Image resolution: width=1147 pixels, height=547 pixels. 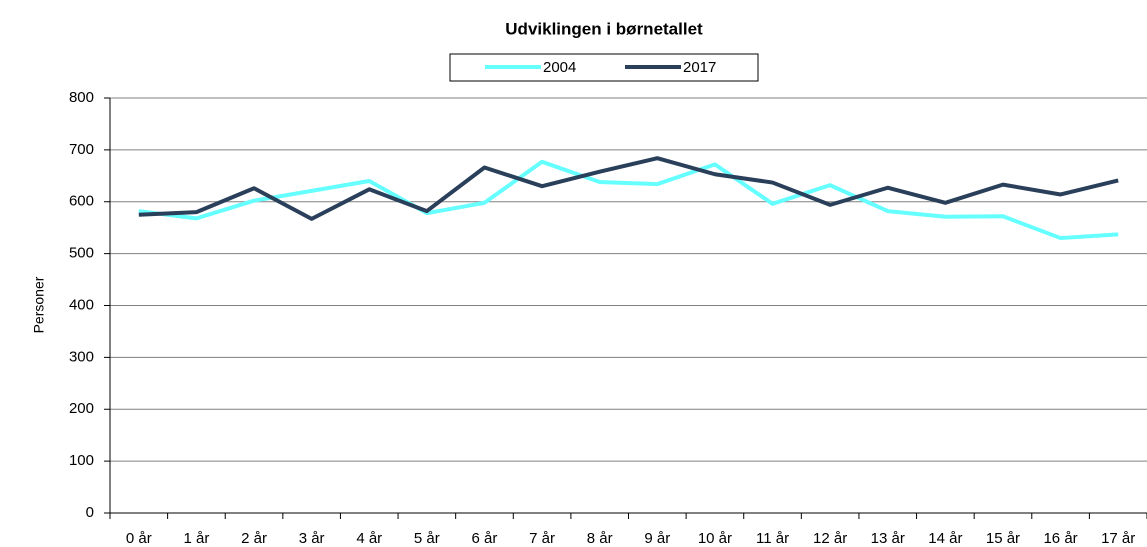 I want to click on x-tick-label: 2 år, so click(x=254, y=538).